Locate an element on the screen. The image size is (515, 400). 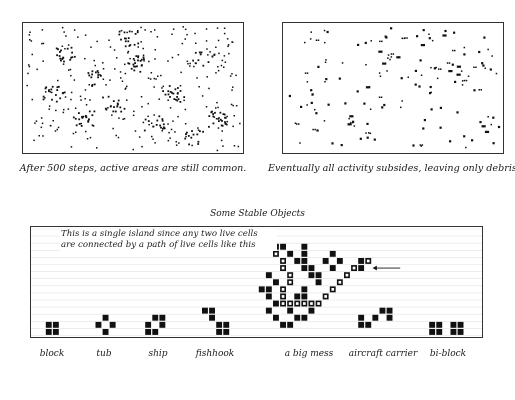
label-block: block is located at coordinates (52, 354).